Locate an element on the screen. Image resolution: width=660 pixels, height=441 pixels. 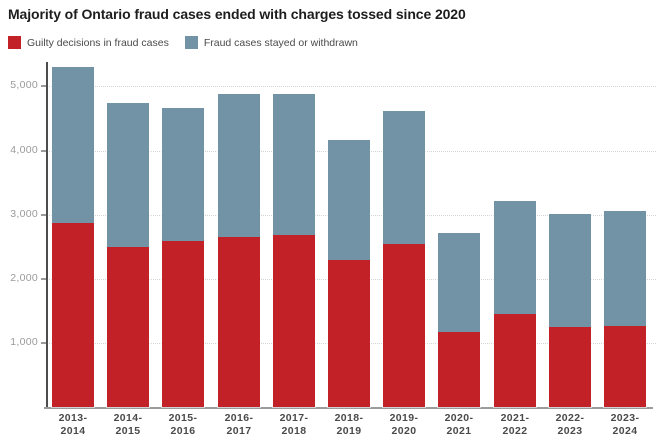
bar-segment-stayed-2013-2014 is located at coordinates (73, 145).